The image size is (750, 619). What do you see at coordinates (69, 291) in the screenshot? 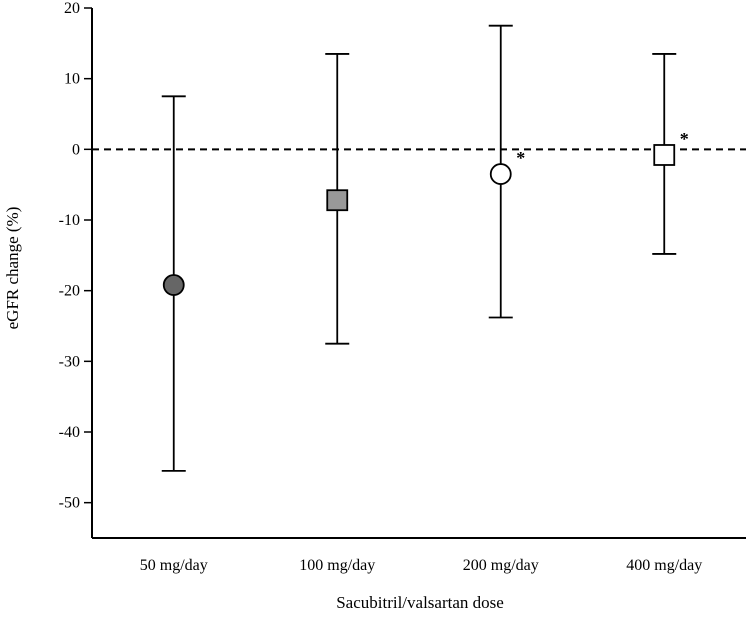
I see `y-tick-label: -20` at bounding box center [69, 291].